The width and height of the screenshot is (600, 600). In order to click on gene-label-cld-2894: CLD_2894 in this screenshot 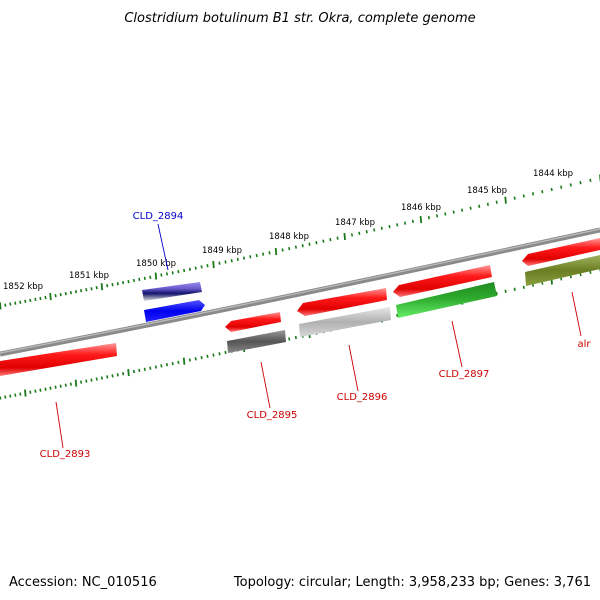, I will do `click(158, 216)`.